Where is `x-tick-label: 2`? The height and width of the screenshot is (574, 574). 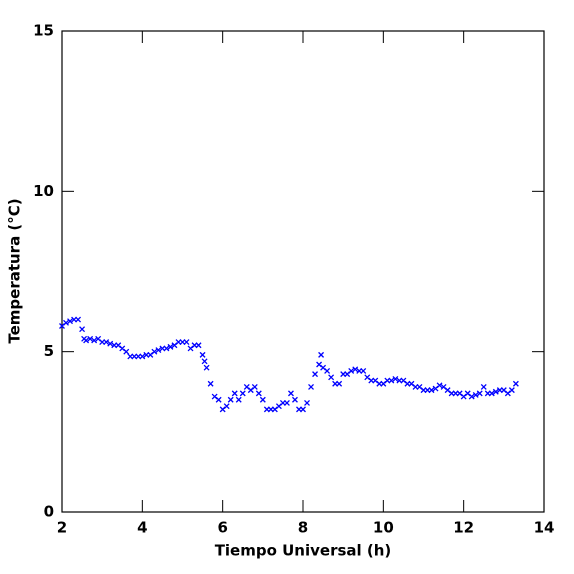 x-tick-label: 2 is located at coordinates (62, 528).